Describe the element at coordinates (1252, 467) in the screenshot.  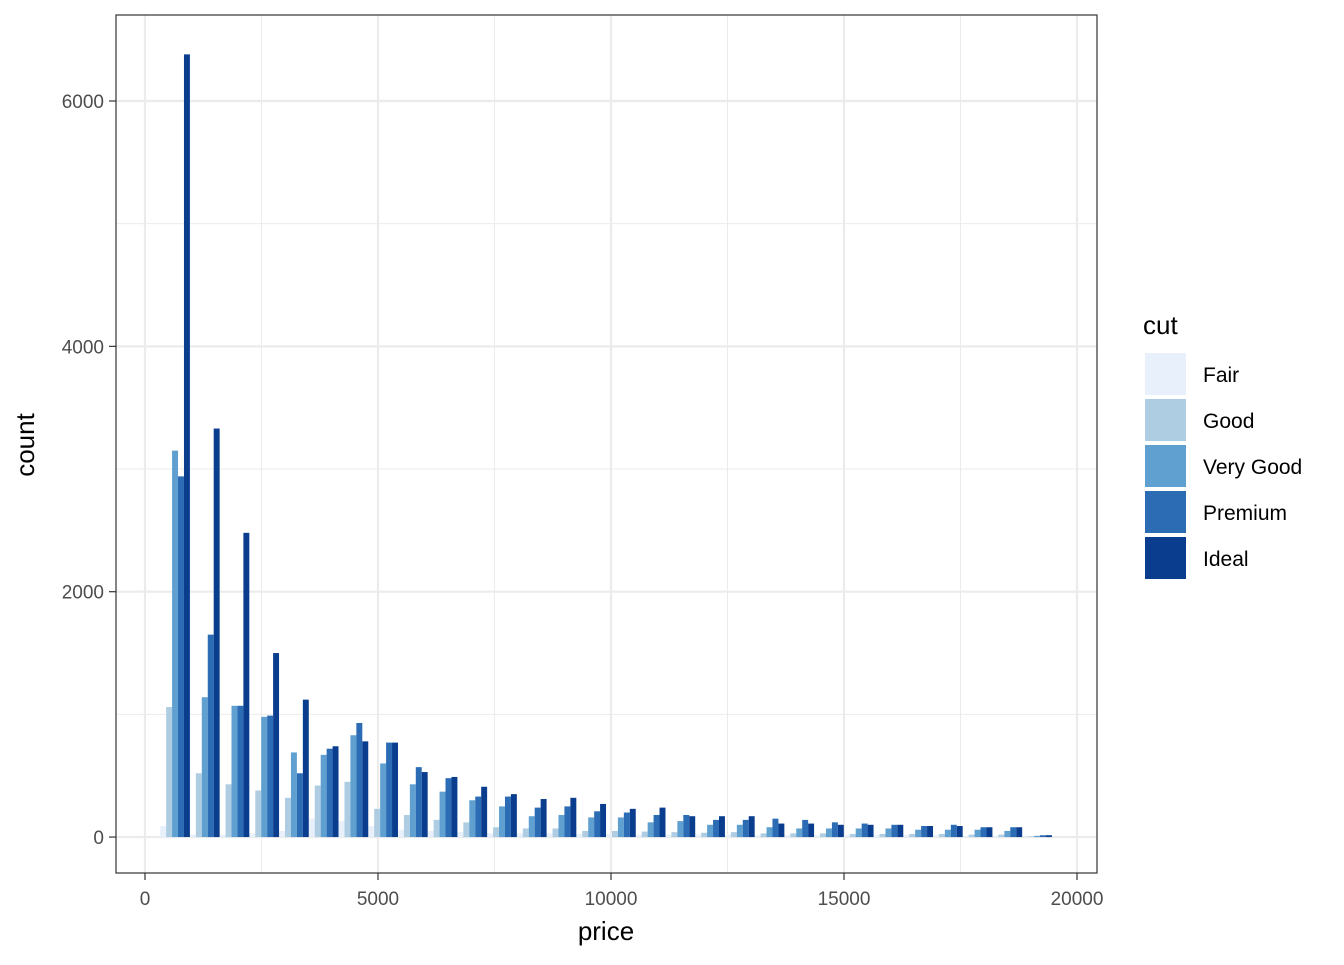
I see `legend-label: Very Good` at that location.